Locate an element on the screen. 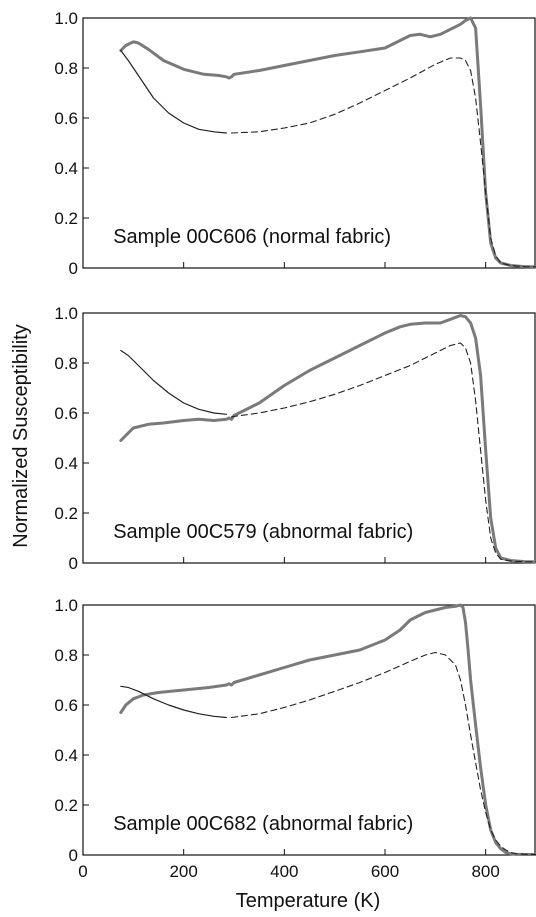  x-tick-label: 800 is located at coordinates (485, 871).